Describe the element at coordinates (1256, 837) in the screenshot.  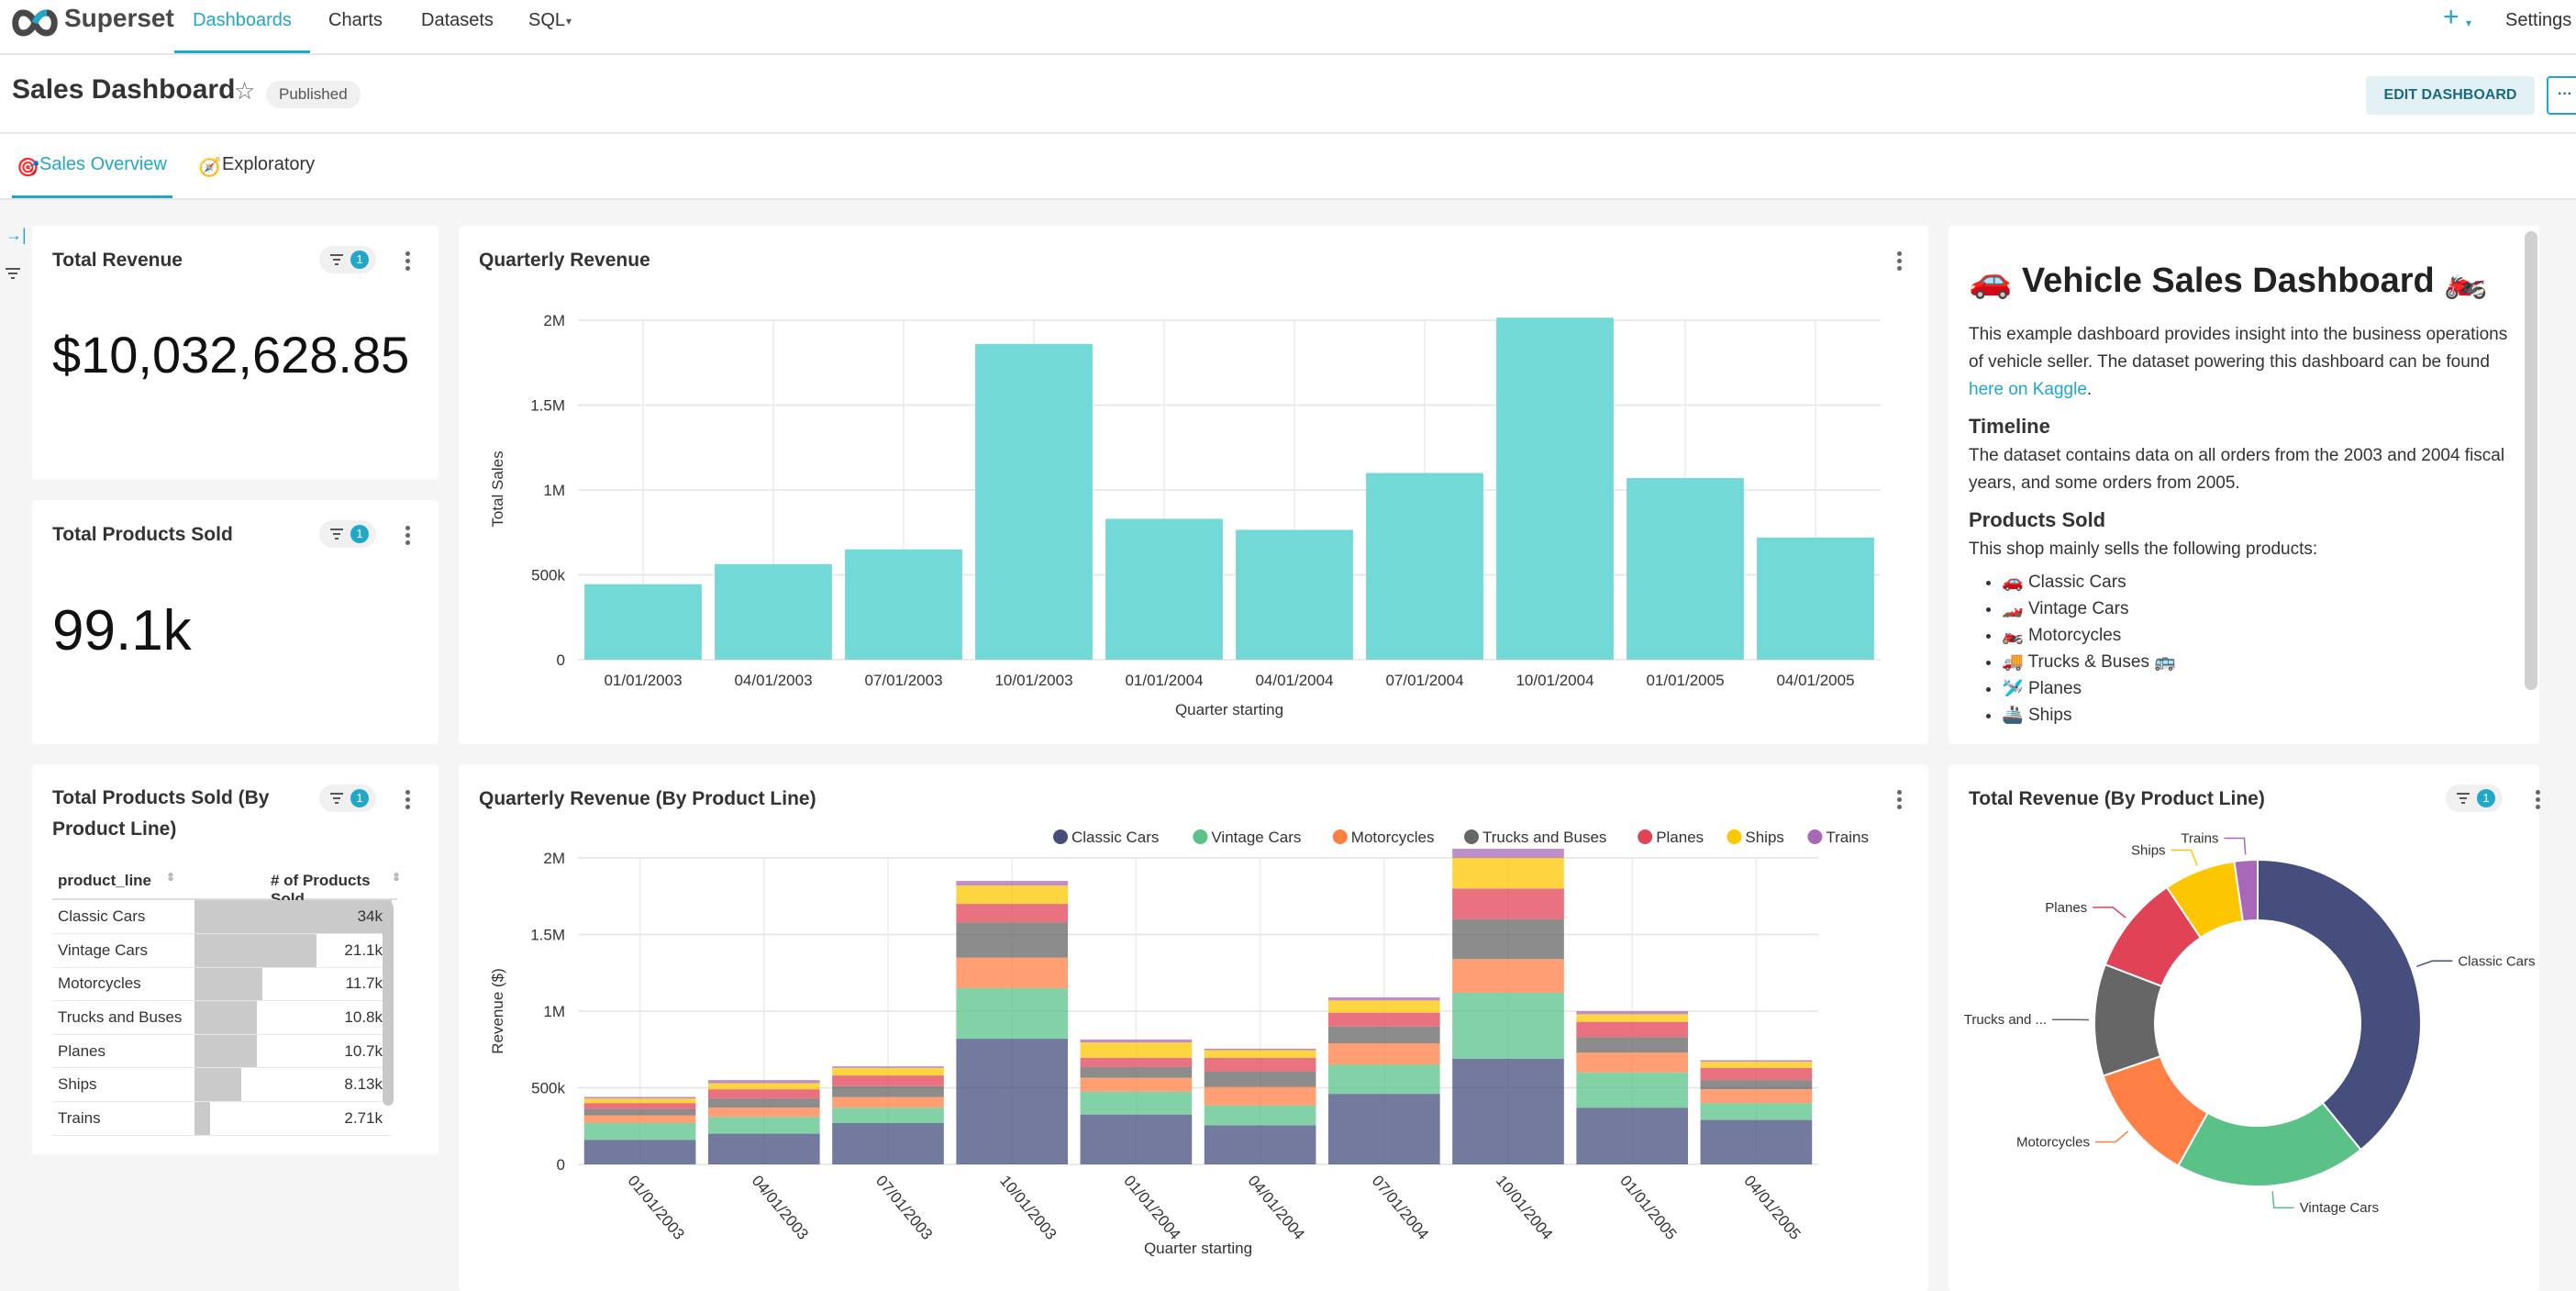
I see `legend-label: Vintage Cars` at that location.